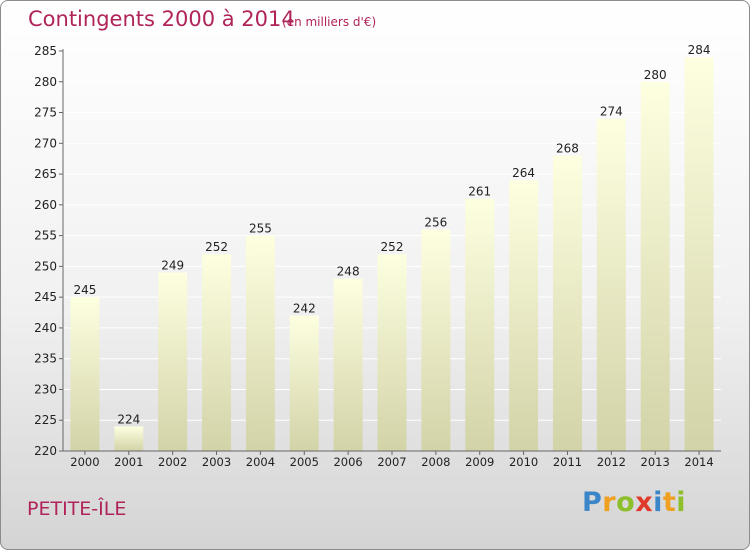 This screenshot has height=550, width=750. I want to click on y-tick-label: 255, so click(45, 236).